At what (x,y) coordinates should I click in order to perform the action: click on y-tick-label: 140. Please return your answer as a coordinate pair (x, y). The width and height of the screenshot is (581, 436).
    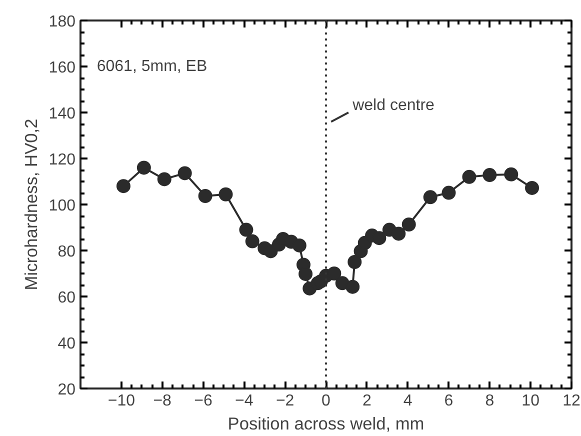
    Looking at the image, I should click on (62, 114).